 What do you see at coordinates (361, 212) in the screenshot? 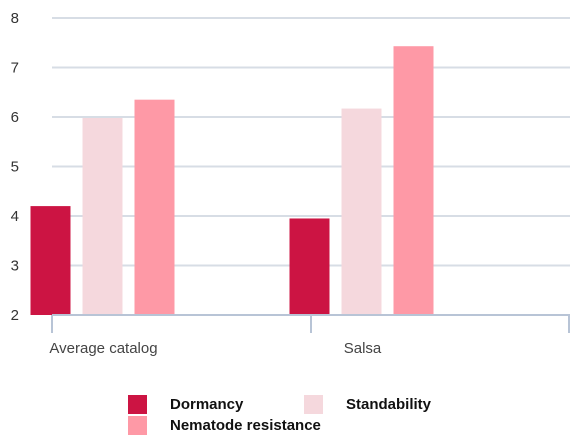
I see `bar-salsa-standability` at bounding box center [361, 212].